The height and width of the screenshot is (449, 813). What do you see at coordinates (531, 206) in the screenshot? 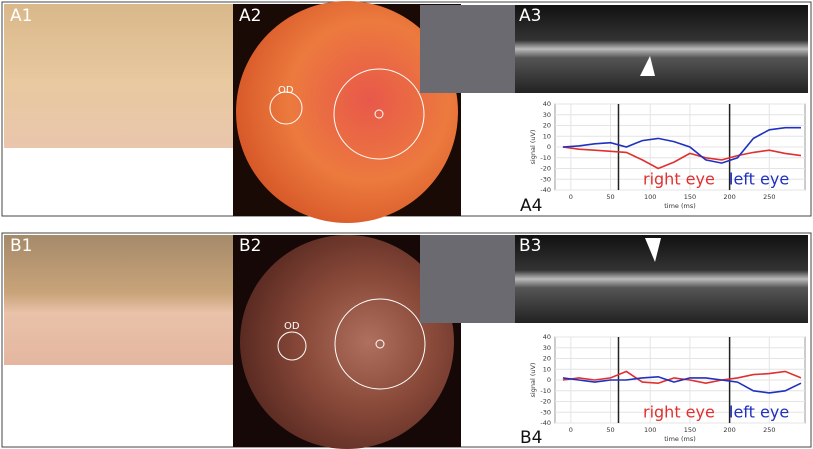
I see `panel-label: A4` at bounding box center [531, 206].